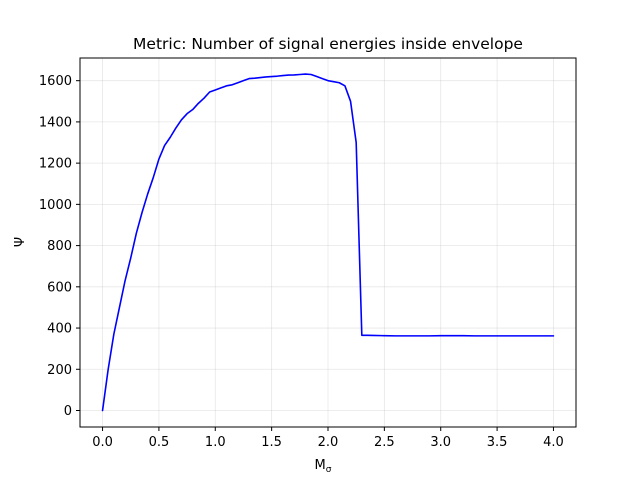  I want to click on x-axis-label-main: M, so click(320, 465).